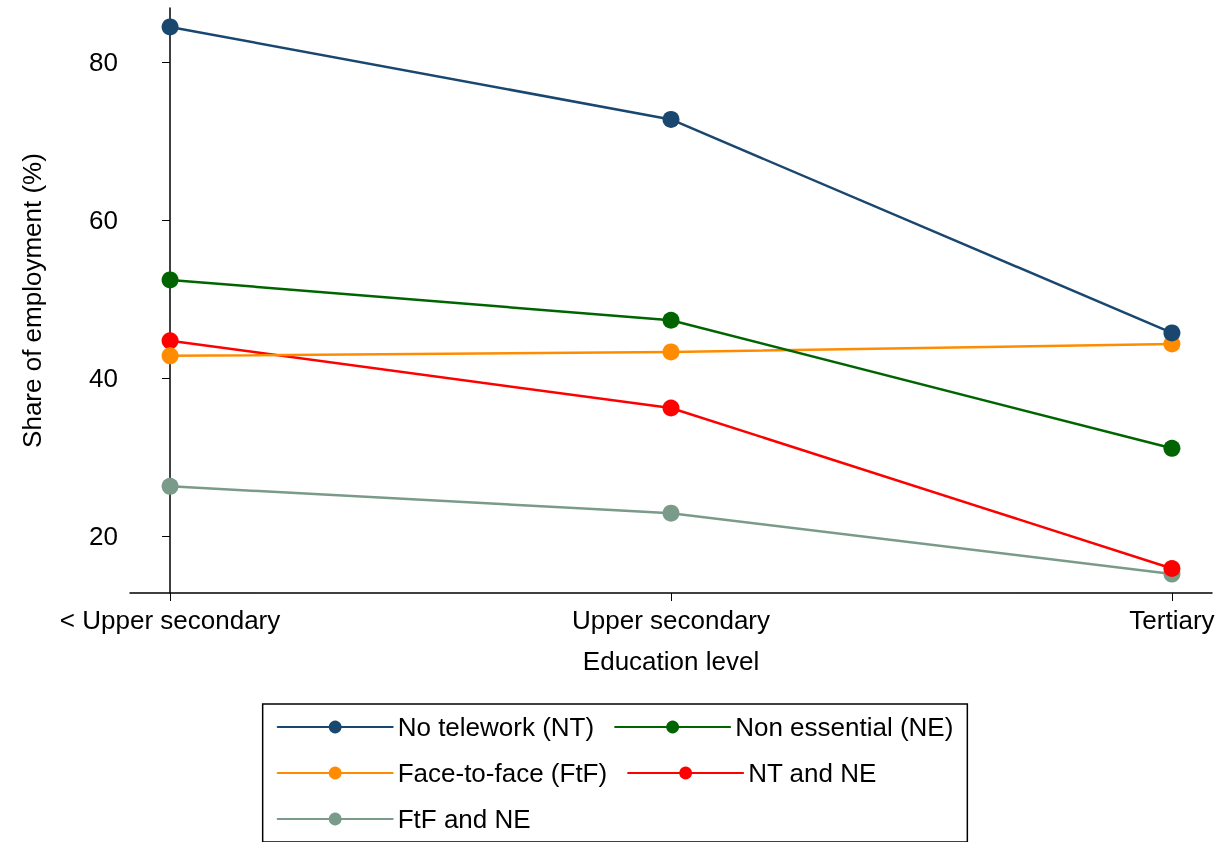 The image size is (1230, 842). Describe the element at coordinates (502, 773) in the screenshot. I see `legend-label: Face-to-face (FtF)` at that location.